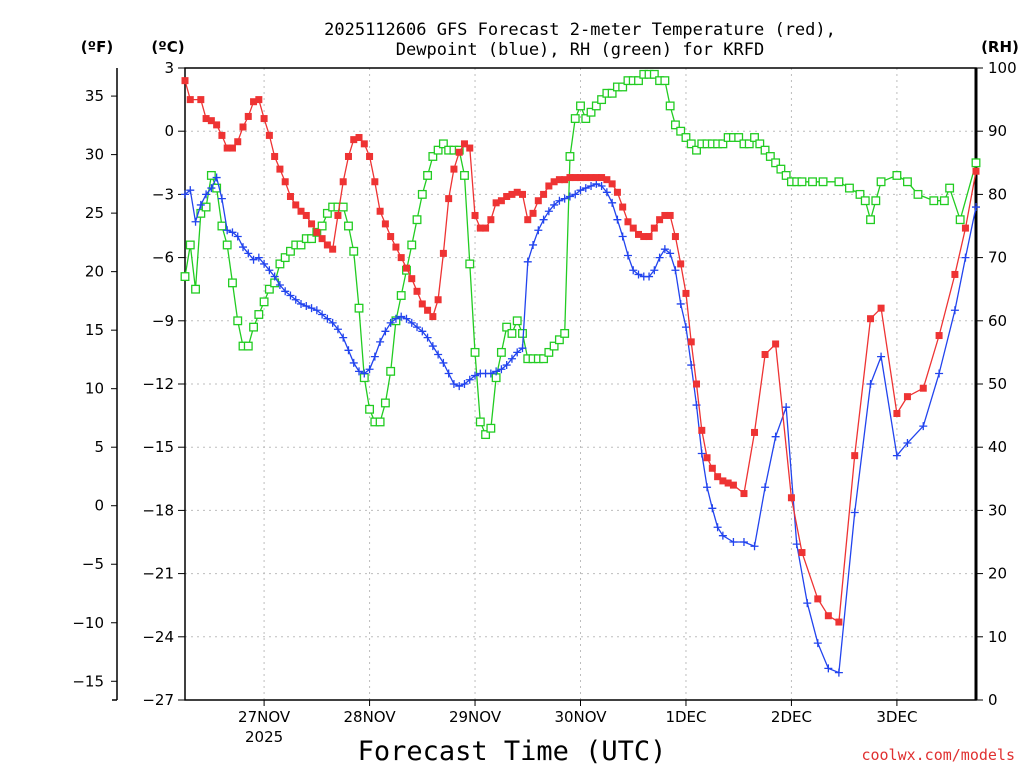 Image resolution: width=1024 pixels, height=768 pixels. I want to click on rh-tick-label: 90, so click(997, 131).